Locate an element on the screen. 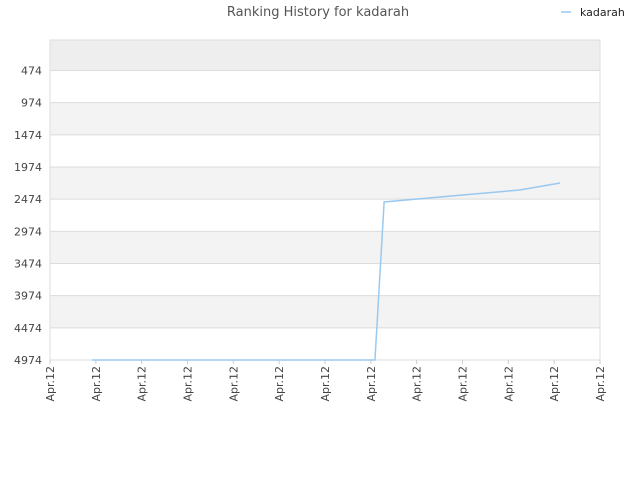  y-tick-label: 3974 is located at coordinates (28, 296).